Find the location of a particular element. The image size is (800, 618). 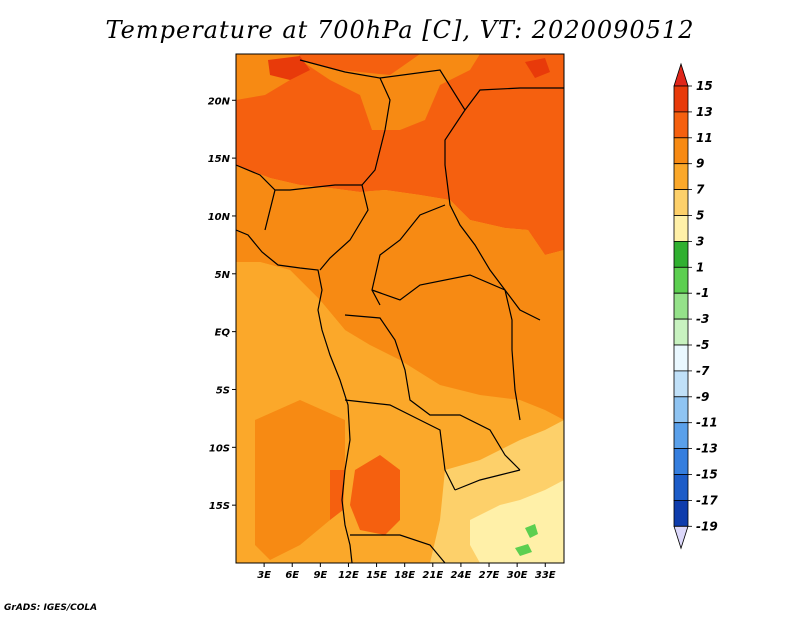

x-tick-label: 6E is located at coordinates (292, 575).